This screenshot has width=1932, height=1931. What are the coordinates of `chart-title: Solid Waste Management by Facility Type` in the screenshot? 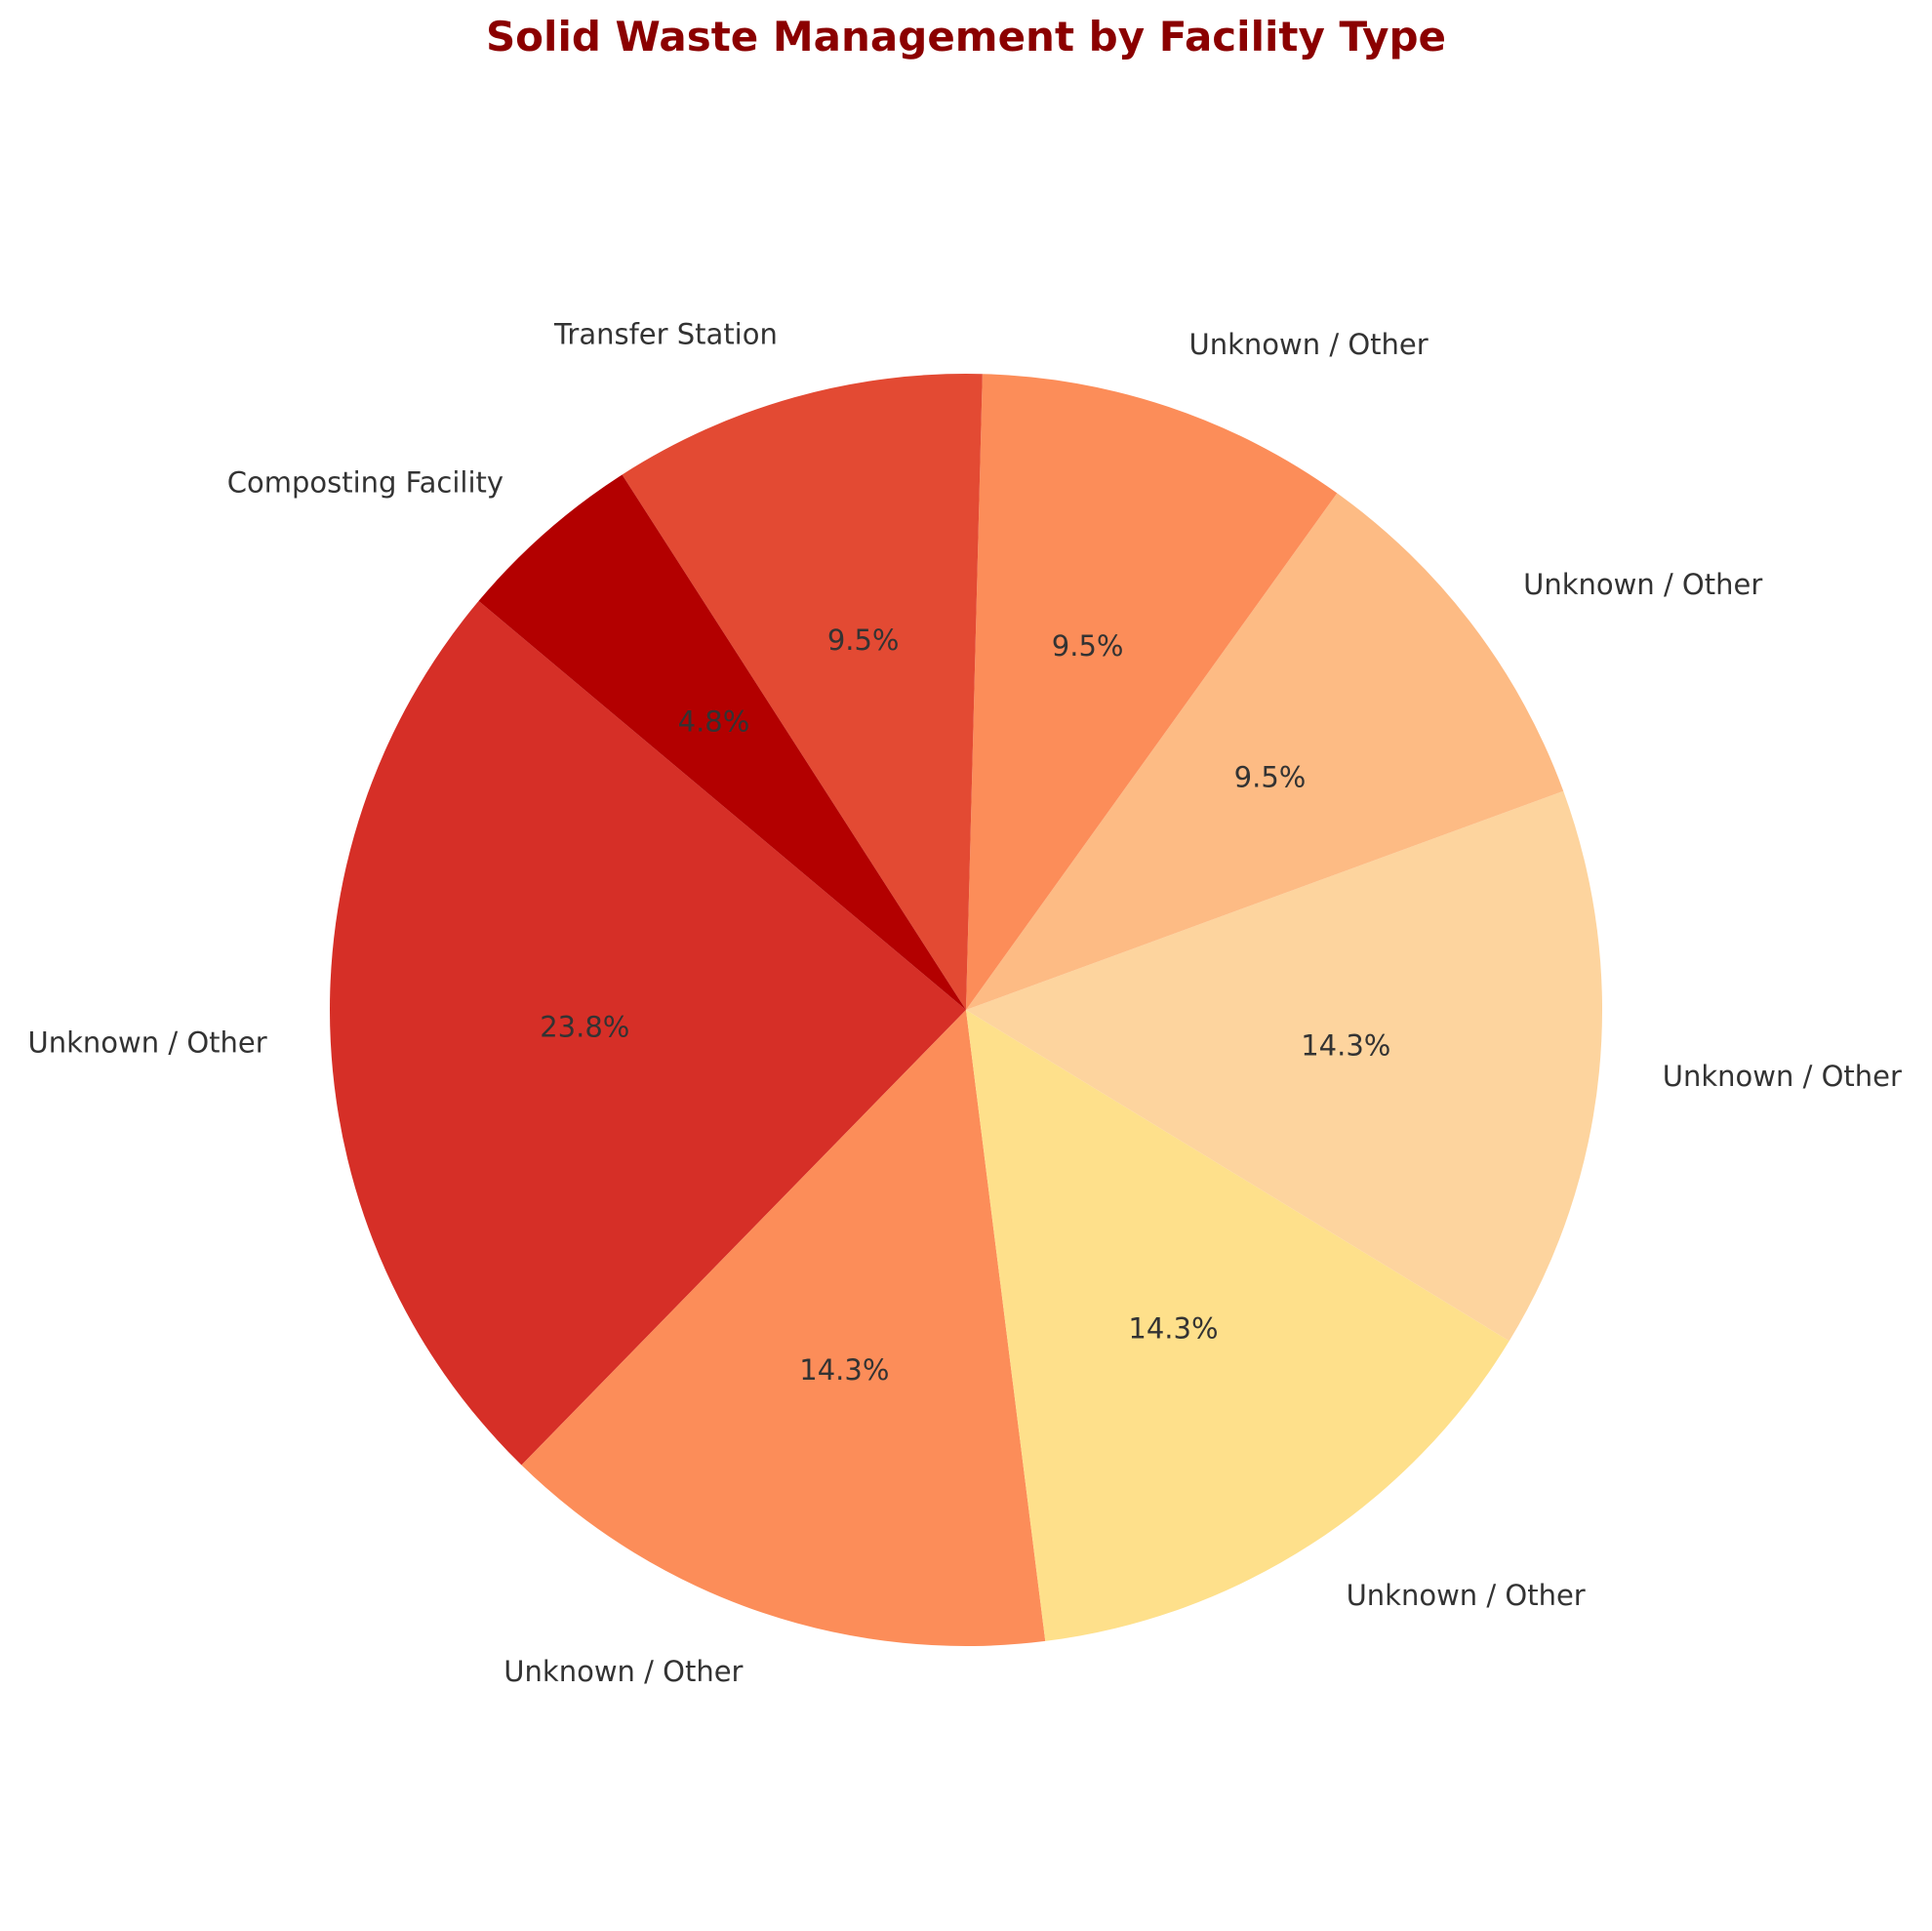 It's located at (966, 36).